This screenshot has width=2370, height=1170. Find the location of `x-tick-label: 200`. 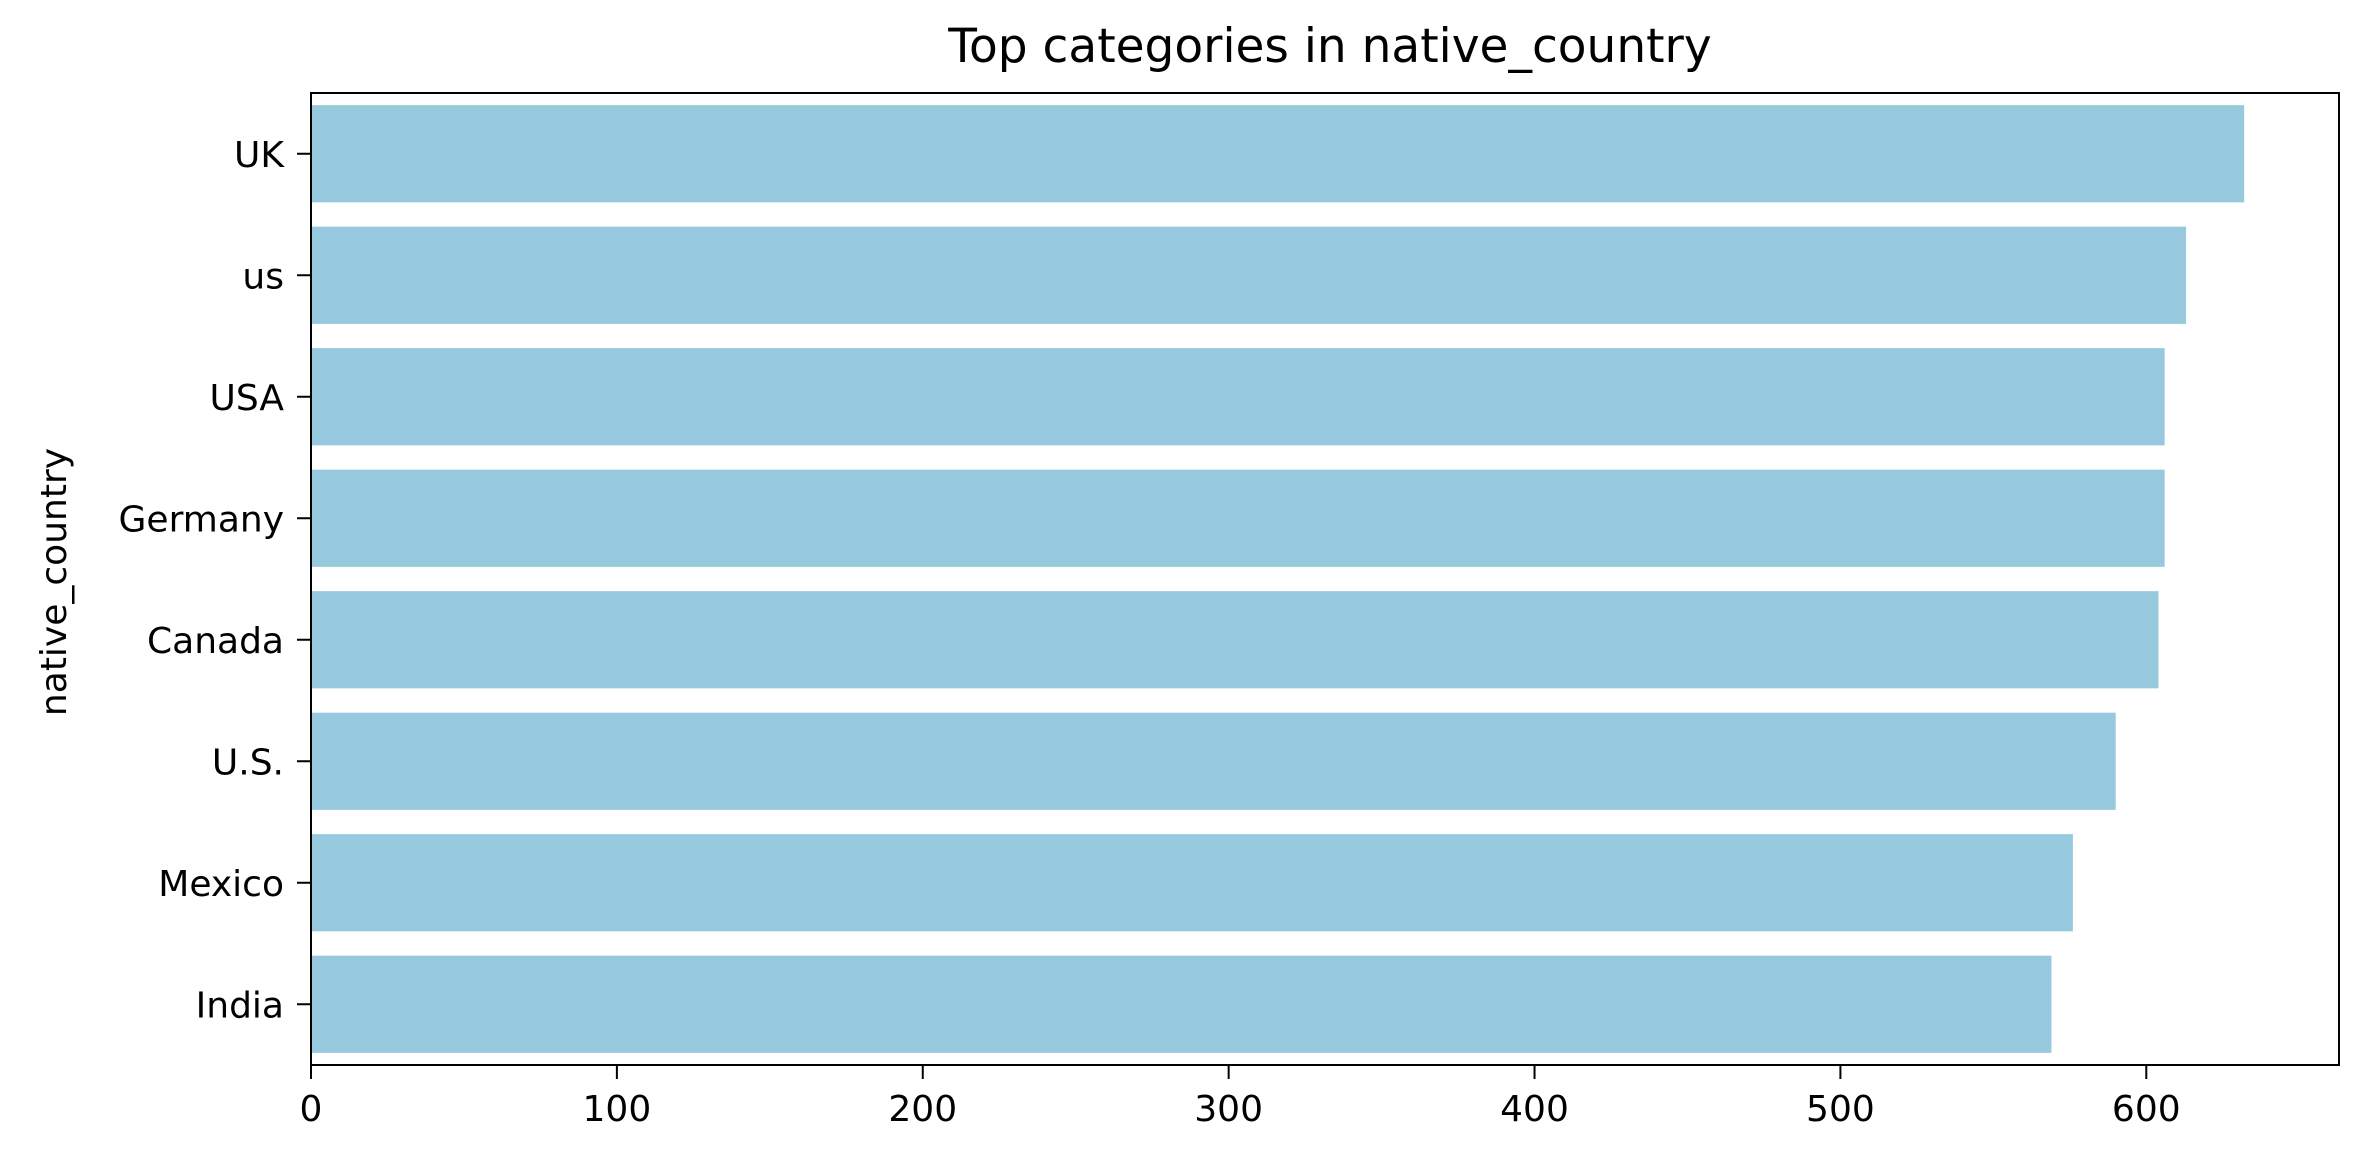

x-tick-label: 200 is located at coordinates (922, 1109).